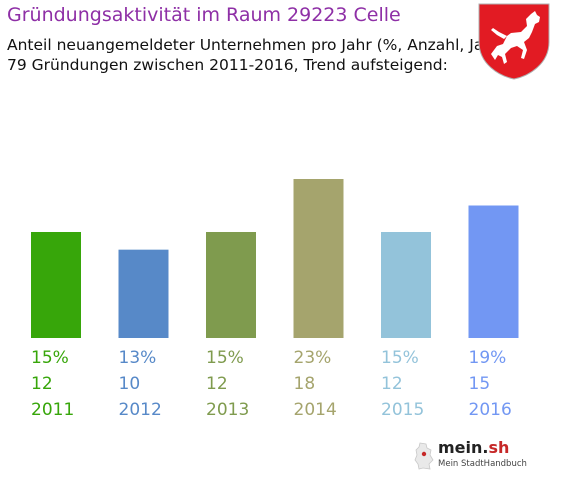 The height and width of the screenshot is (482, 562). I want to click on bar-2011, so click(56, 285).